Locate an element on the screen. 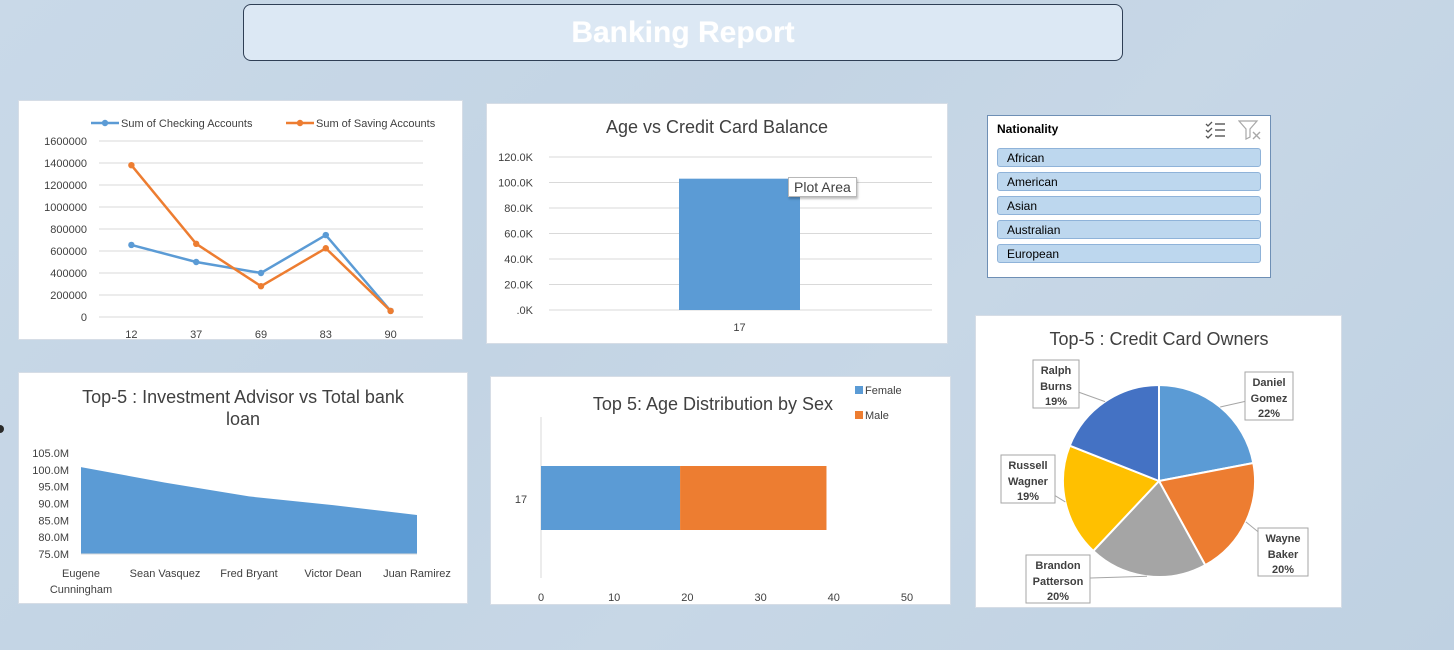  x-tick-label: Juan Ramirez is located at coordinates (417, 574).